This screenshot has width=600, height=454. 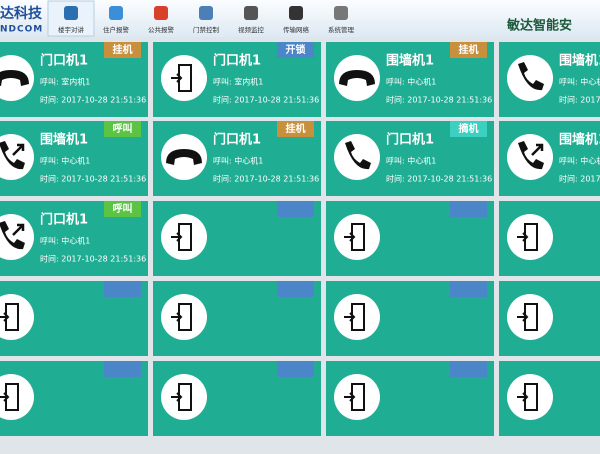 I want to click on nav-item: 传输网络, so click(x=296, y=20).